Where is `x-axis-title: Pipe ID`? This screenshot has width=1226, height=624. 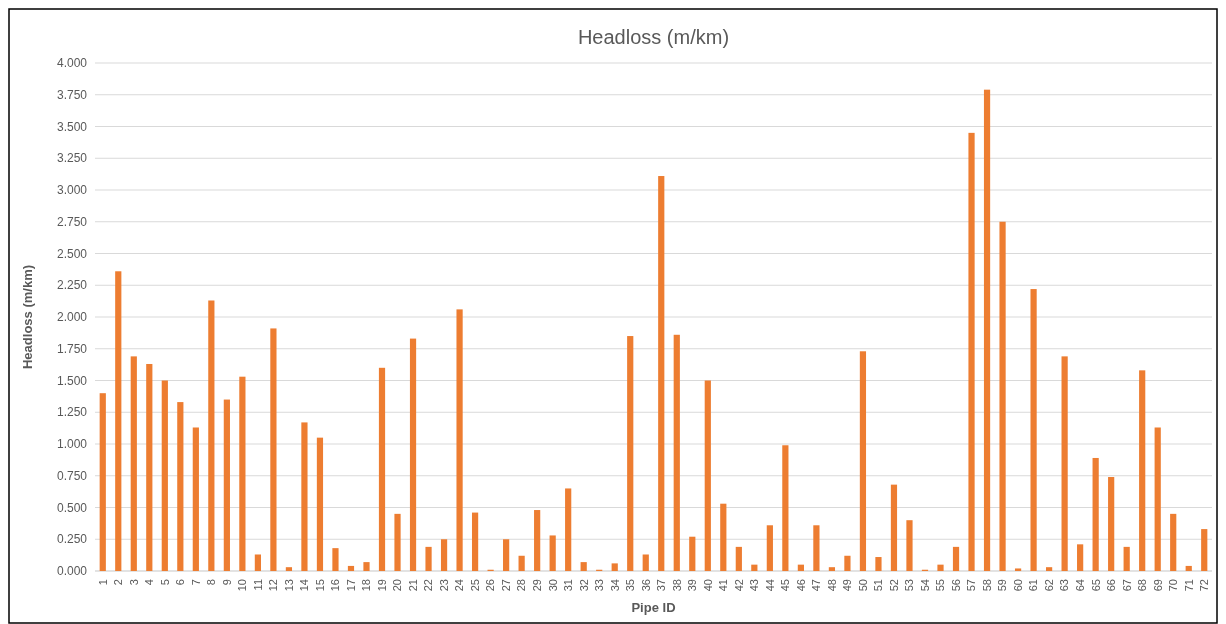 x-axis-title: Pipe ID is located at coordinates (653, 607).